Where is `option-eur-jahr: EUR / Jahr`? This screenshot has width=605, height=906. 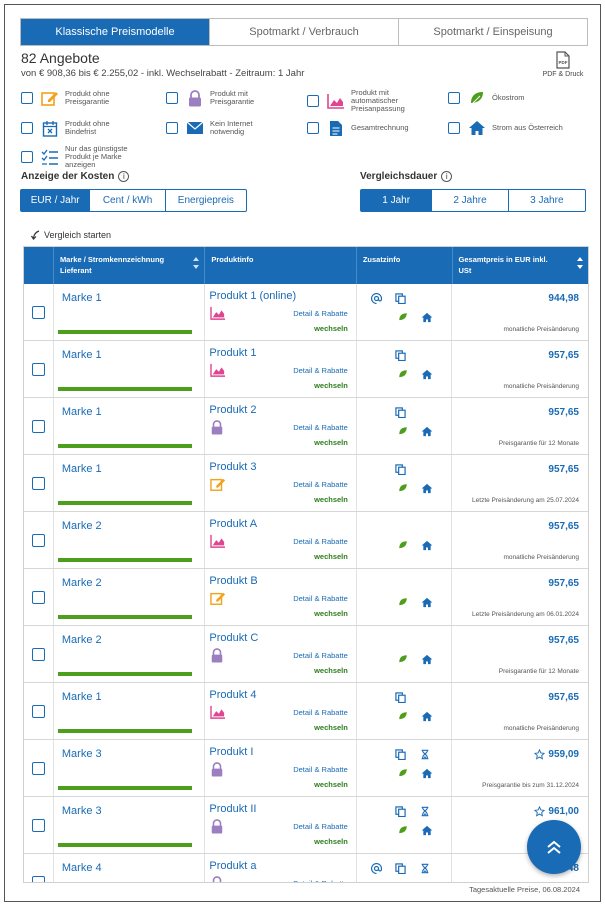
option-eur-jahr: EUR / Jahr is located at coordinates (56, 200).